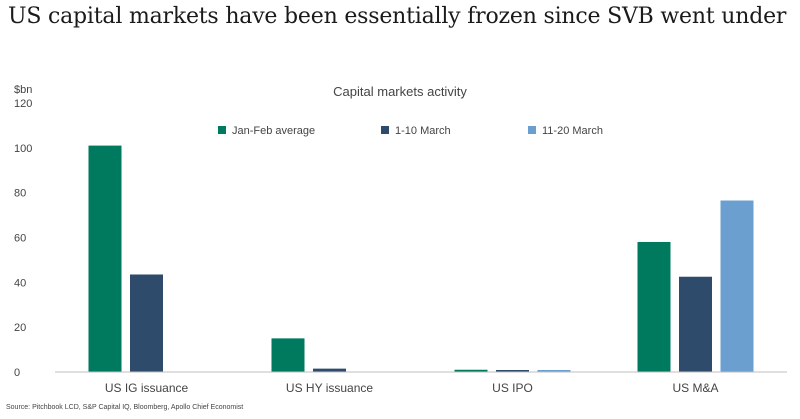 Image resolution: width=800 pixels, height=419 pixels. What do you see at coordinates (17, 373) in the screenshot?
I see `y-tick-label: 0` at bounding box center [17, 373].